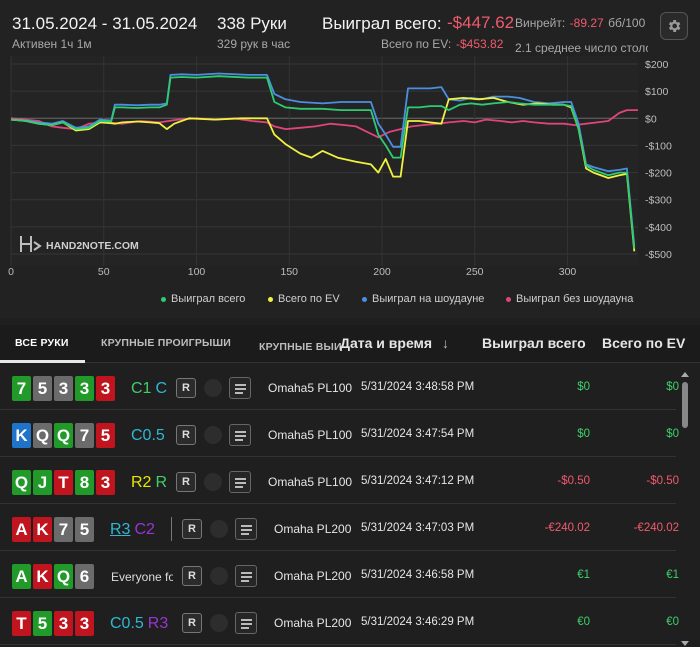  I want to click on card: 6, so click(84, 576).